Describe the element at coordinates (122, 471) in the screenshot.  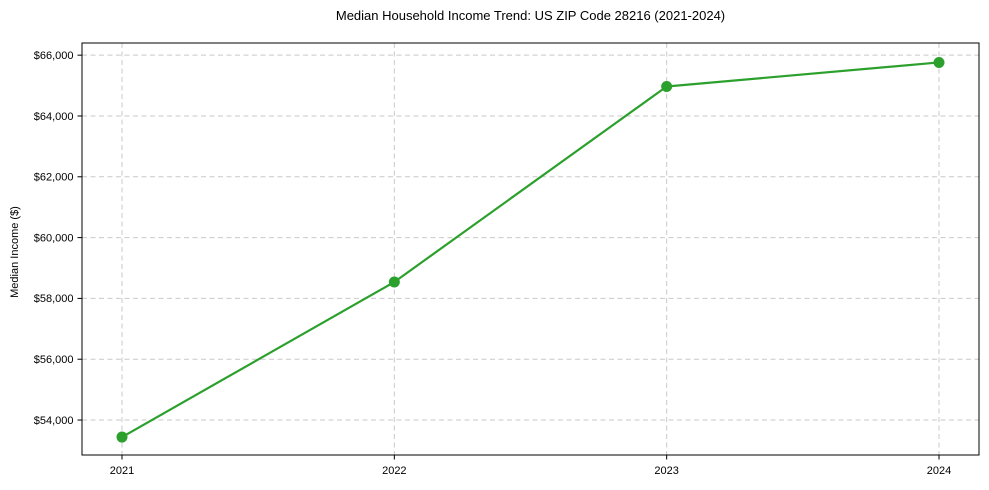
I see `x-tick-label: 2021` at that location.